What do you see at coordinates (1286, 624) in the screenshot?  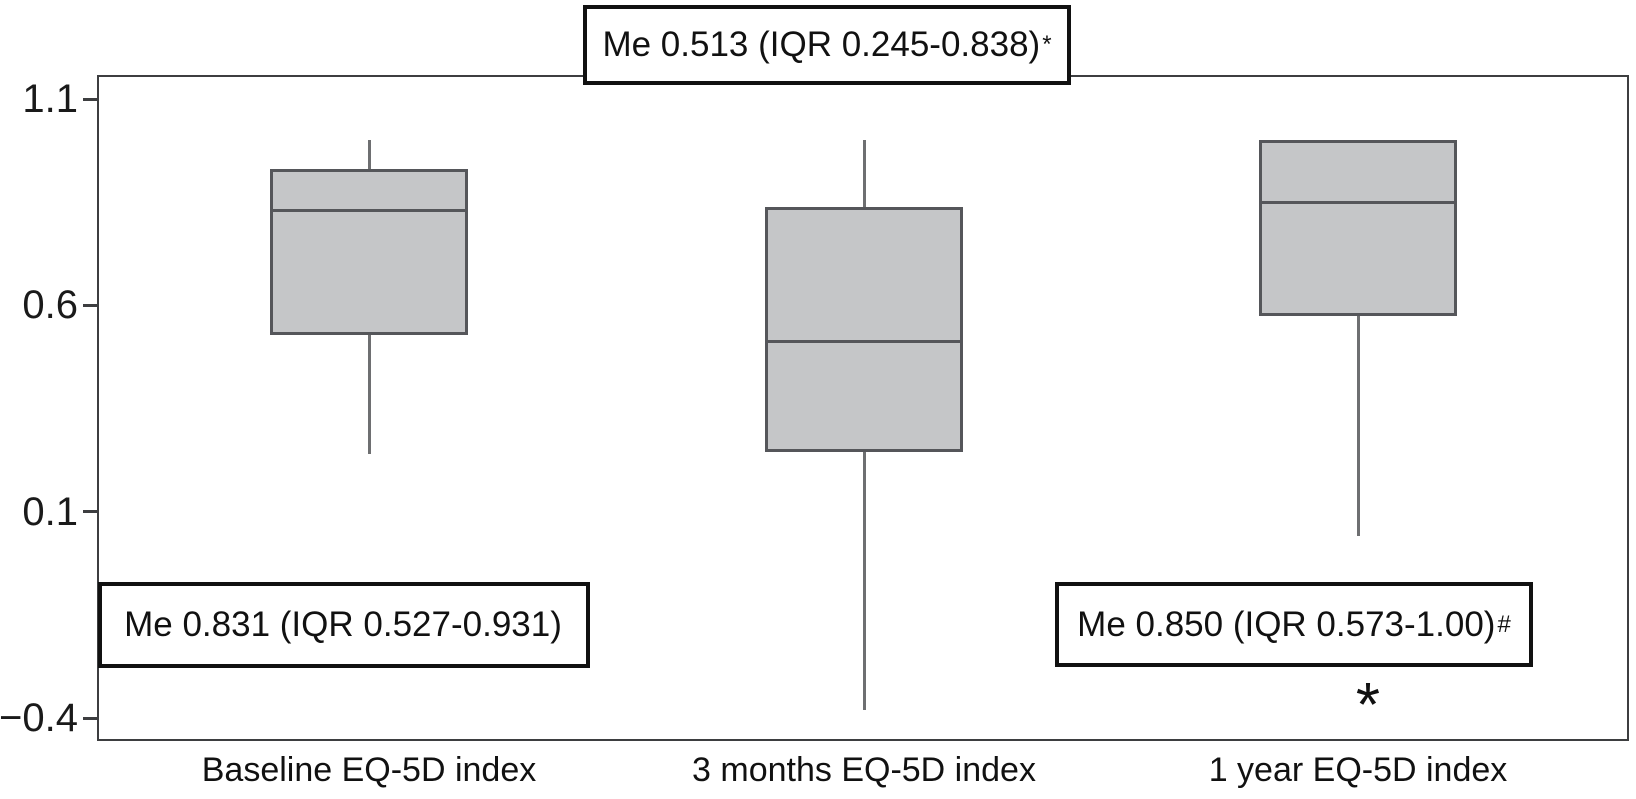 I see `annotation-1-year-text: Me 0.850 (IQR 0.573-1.00)` at bounding box center [1286, 624].